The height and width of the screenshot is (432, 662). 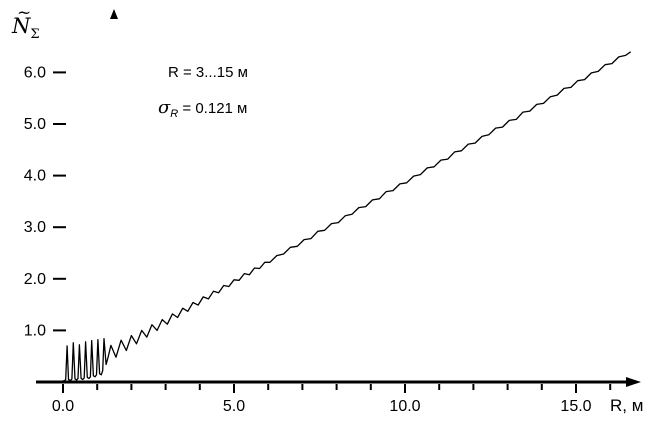 I want to click on tilde-accent: ~, so click(x=24, y=13).